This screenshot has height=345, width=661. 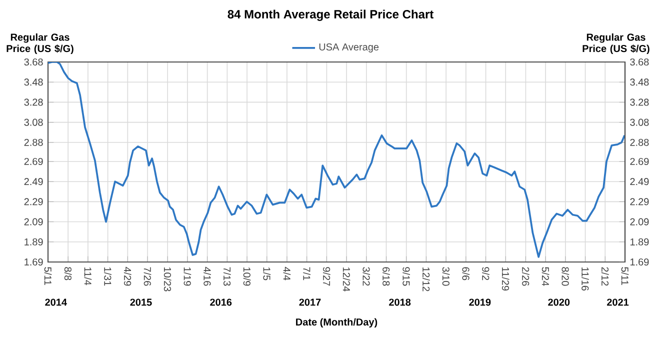 What do you see at coordinates (400, 302) in the screenshot?
I see `x2-tick-label: 2018` at bounding box center [400, 302].